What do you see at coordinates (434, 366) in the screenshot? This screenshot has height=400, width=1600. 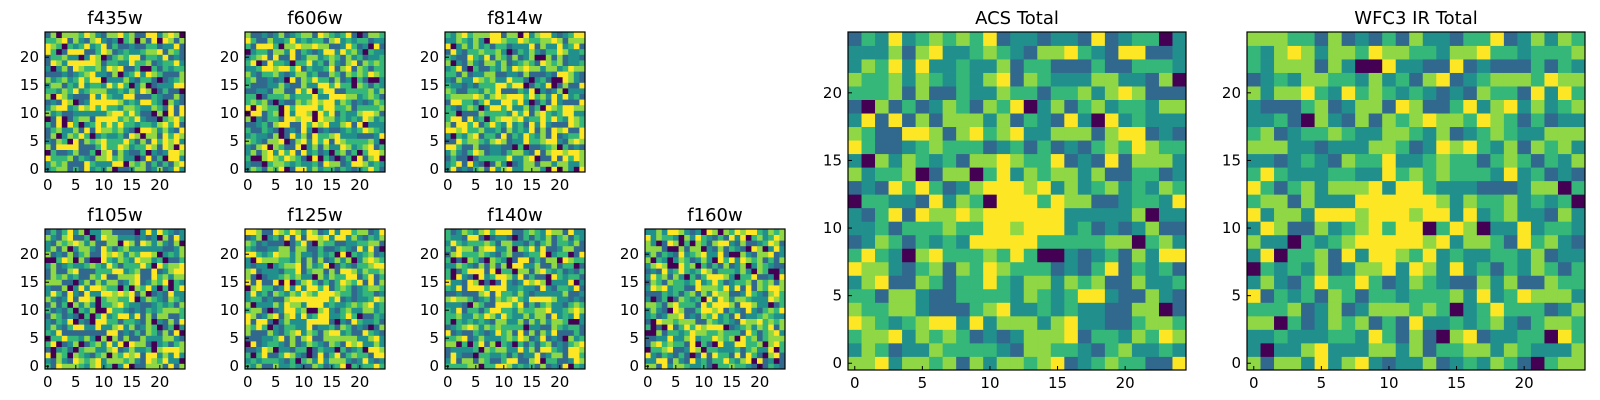 I see `y-tick-label: 0` at bounding box center [434, 366].